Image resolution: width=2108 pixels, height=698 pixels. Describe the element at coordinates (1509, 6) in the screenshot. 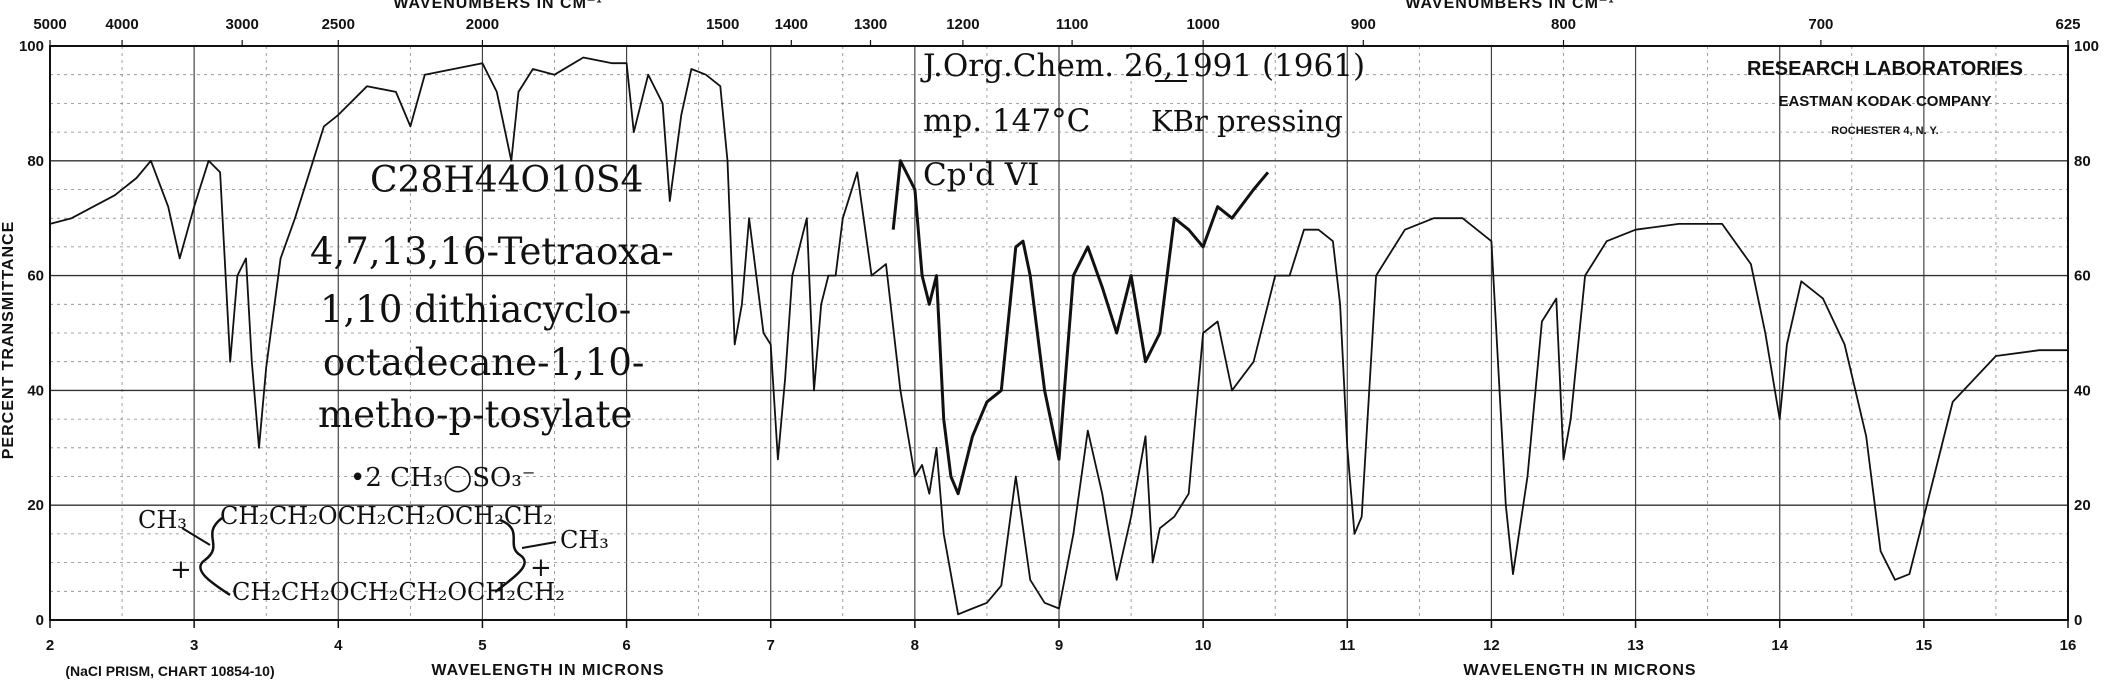

I see `wavenumber-axis-title-right: WAVENUMBERS IN CM⁻¹` at that location.